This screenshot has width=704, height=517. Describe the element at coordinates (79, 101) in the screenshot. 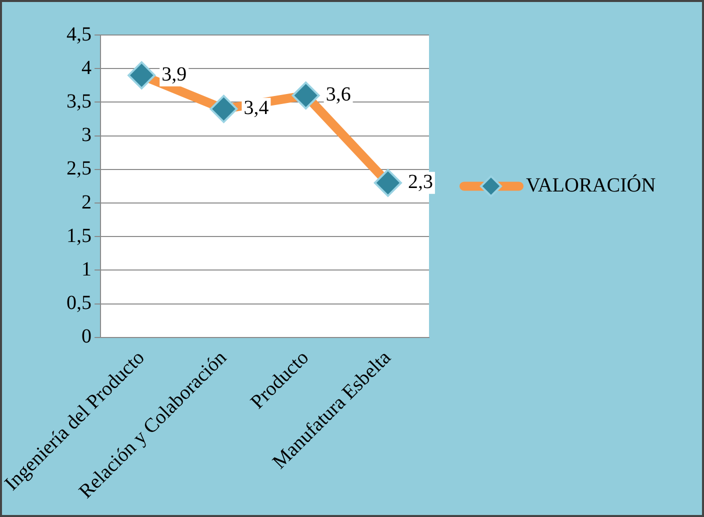

I see `y-tick-label: 3,5` at that location.